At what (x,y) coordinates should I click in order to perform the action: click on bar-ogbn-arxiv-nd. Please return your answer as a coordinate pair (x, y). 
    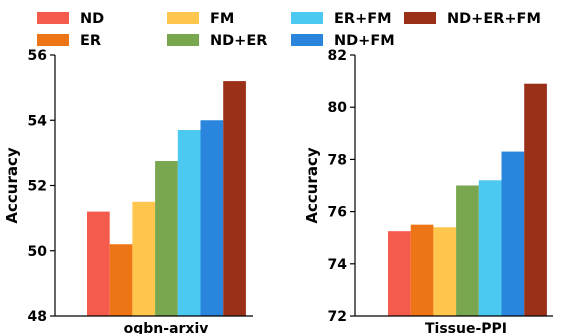
    Looking at the image, I should click on (98, 263).